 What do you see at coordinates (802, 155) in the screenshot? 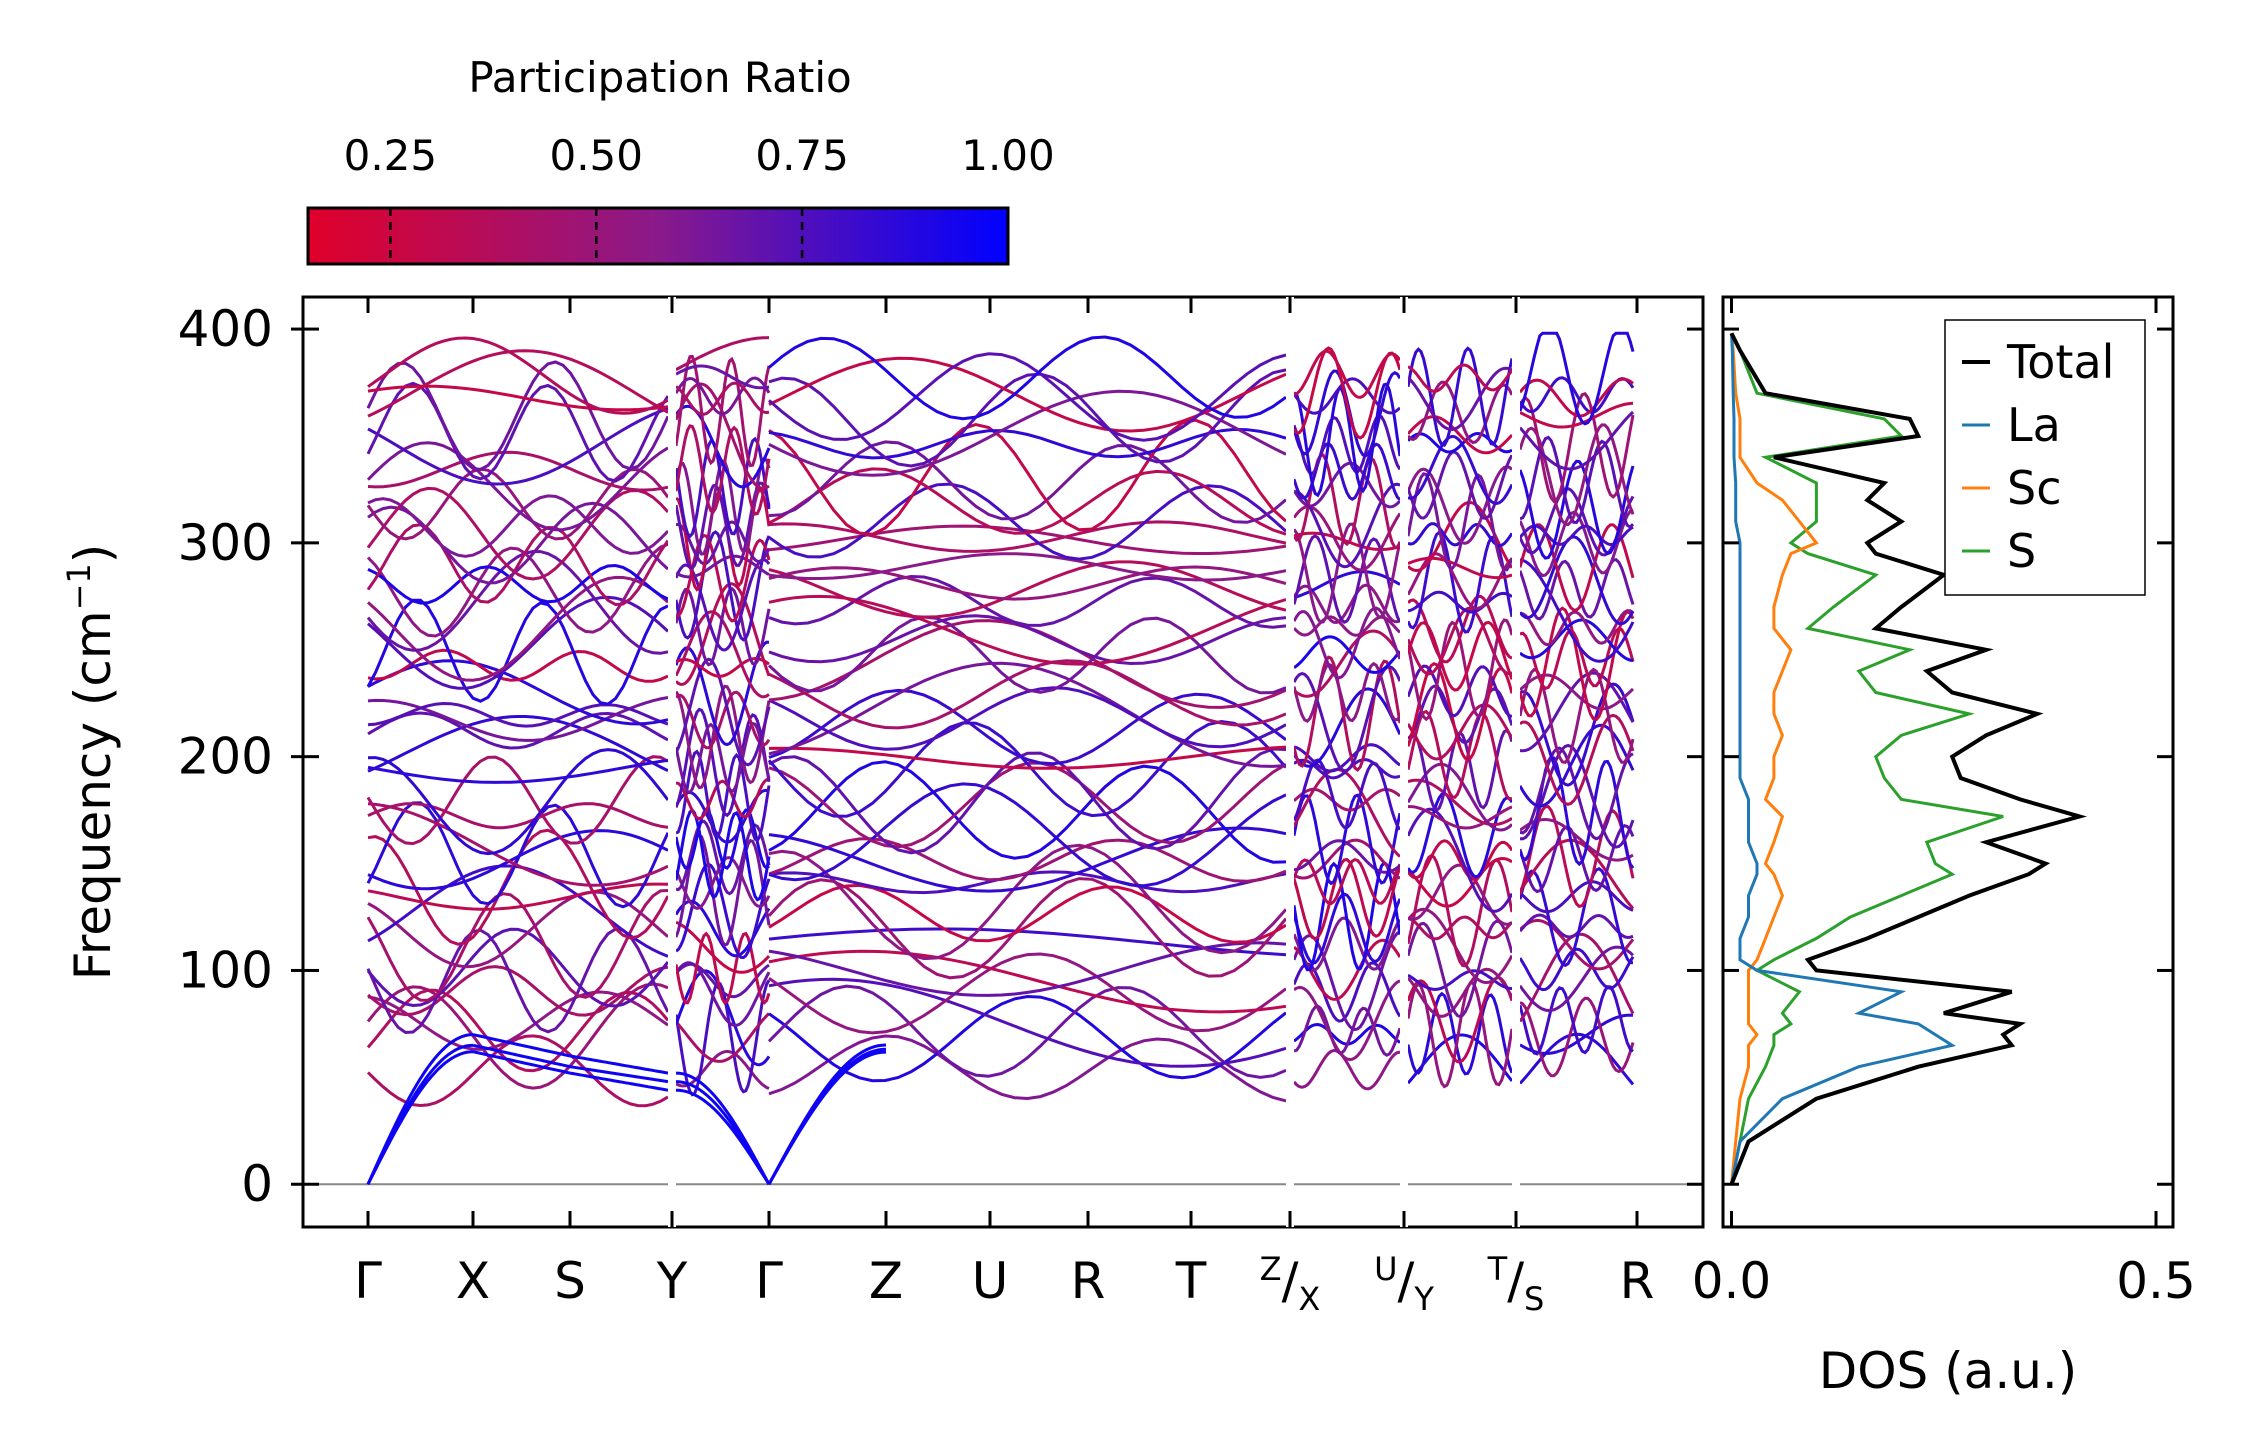
I see `colorbar-tick-label: 0.75` at bounding box center [802, 155].